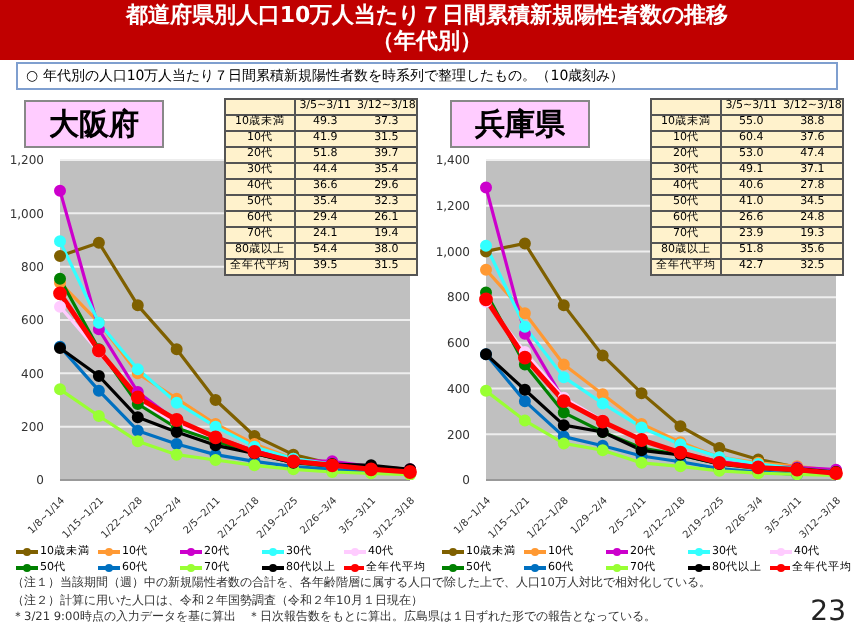 The height and width of the screenshot is (640, 854). What do you see at coordinates (520, 124) in the screenshot?
I see `chart-title: 兵庫県` at bounding box center [520, 124].